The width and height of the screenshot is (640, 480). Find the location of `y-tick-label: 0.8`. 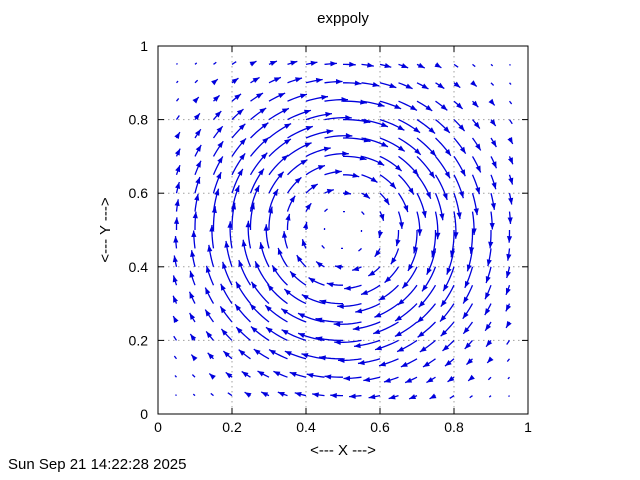

y-tick-label: 0.8 is located at coordinates (139, 120).